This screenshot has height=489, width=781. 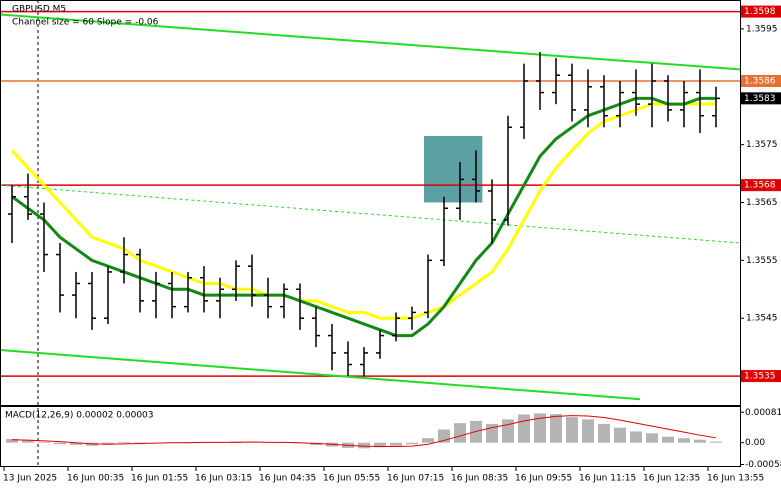 I want to click on channel-info: Channel size = 60 Slope = -0.06, so click(x=85, y=23).